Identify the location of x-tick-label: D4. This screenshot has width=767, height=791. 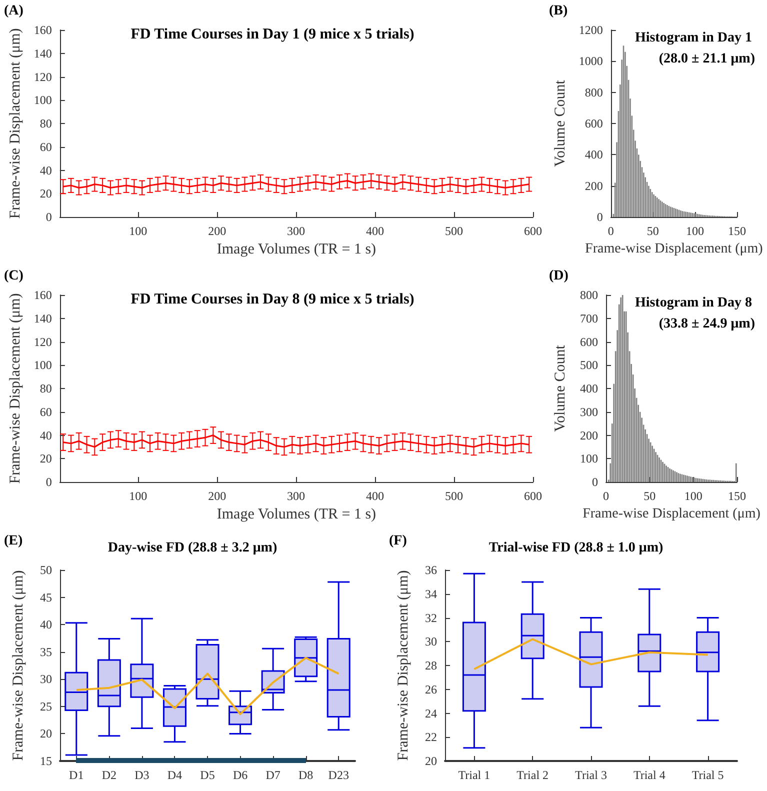
(174, 775).